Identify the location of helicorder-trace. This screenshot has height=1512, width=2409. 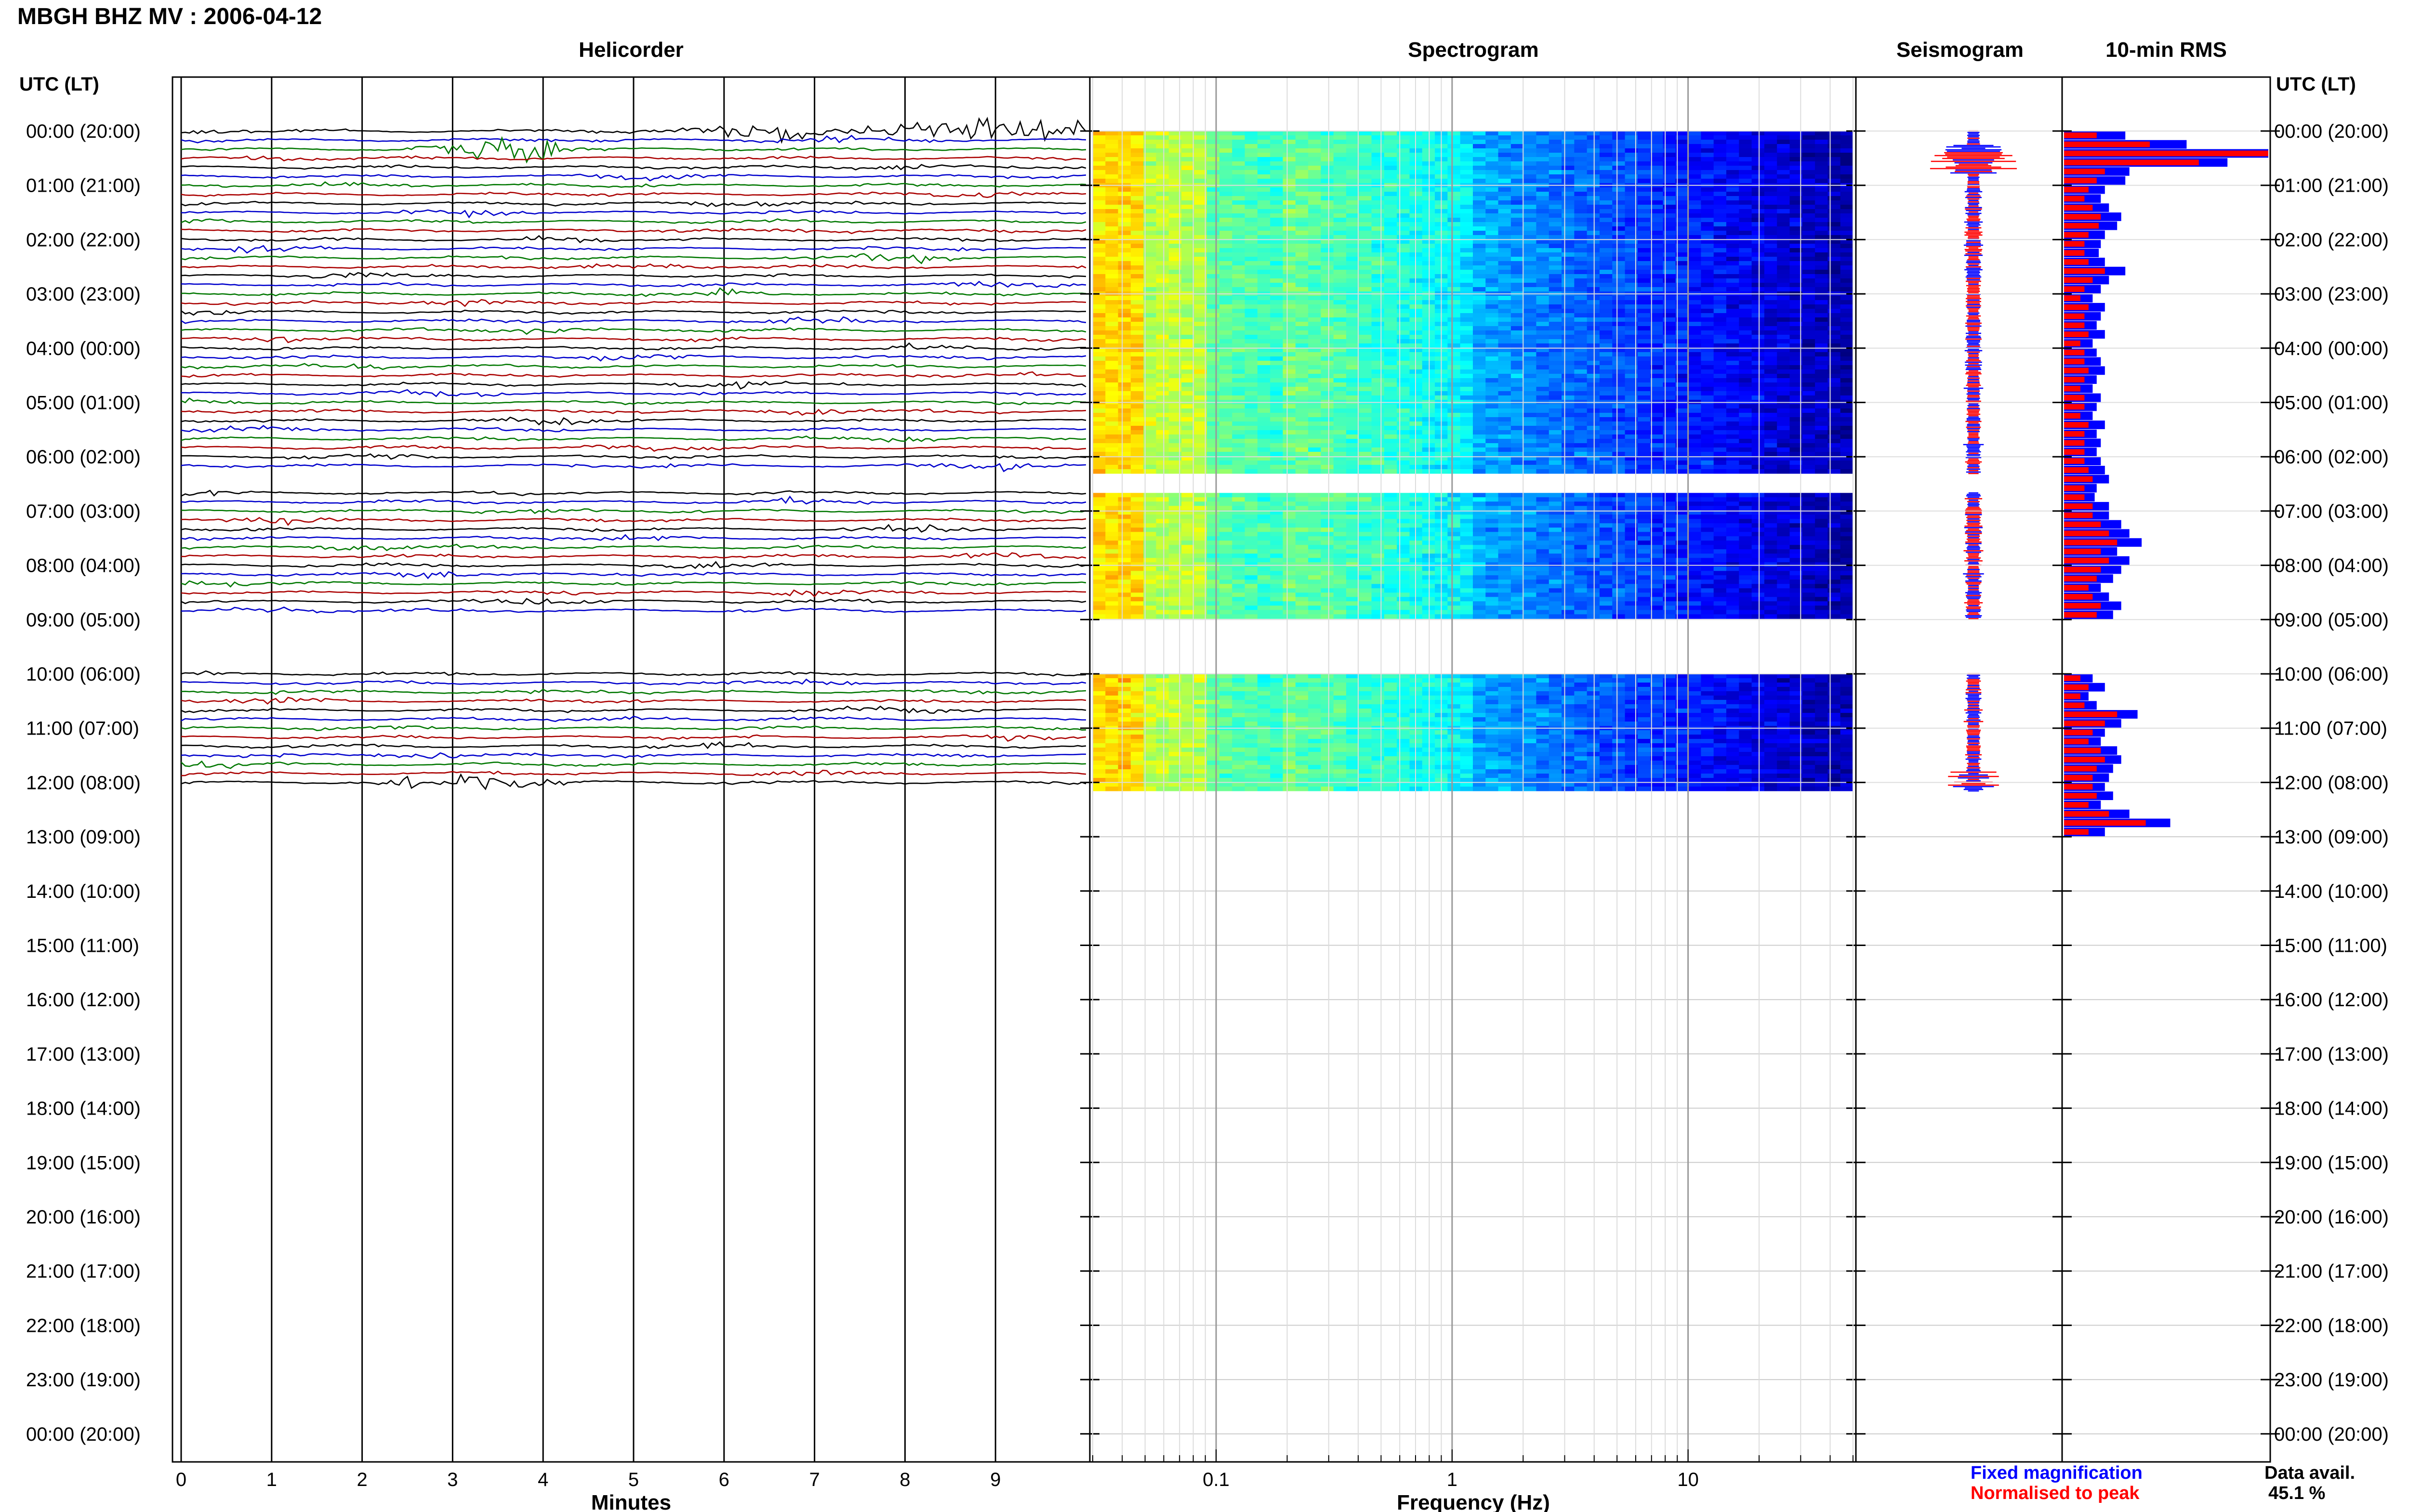
(633, 130).